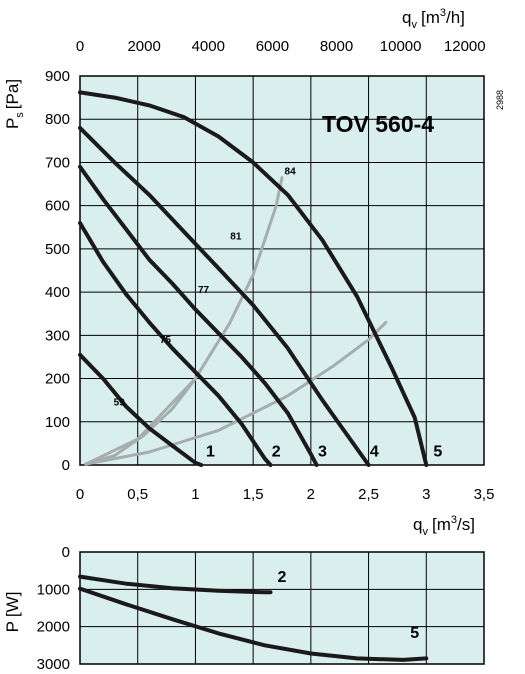 Image resolution: width=525 pixels, height=674 pixels. I want to click on x-tick-label: 0,5, so click(137, 494).